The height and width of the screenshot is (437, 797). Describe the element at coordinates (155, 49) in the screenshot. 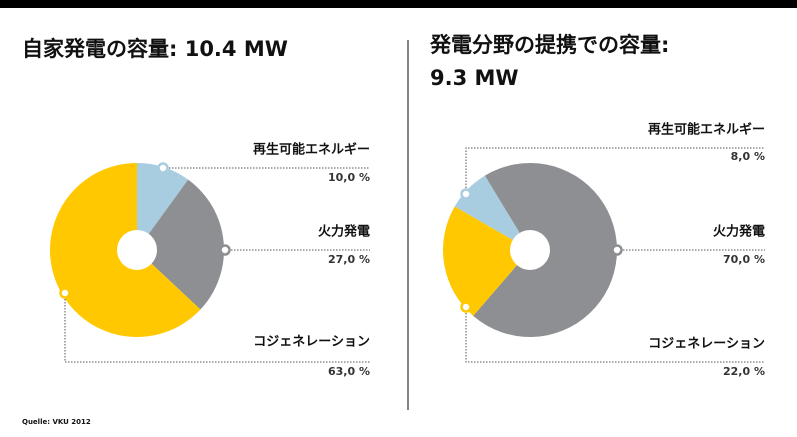

I see `chart-title: 自家発電の容量: 10.4 MW` at that location.